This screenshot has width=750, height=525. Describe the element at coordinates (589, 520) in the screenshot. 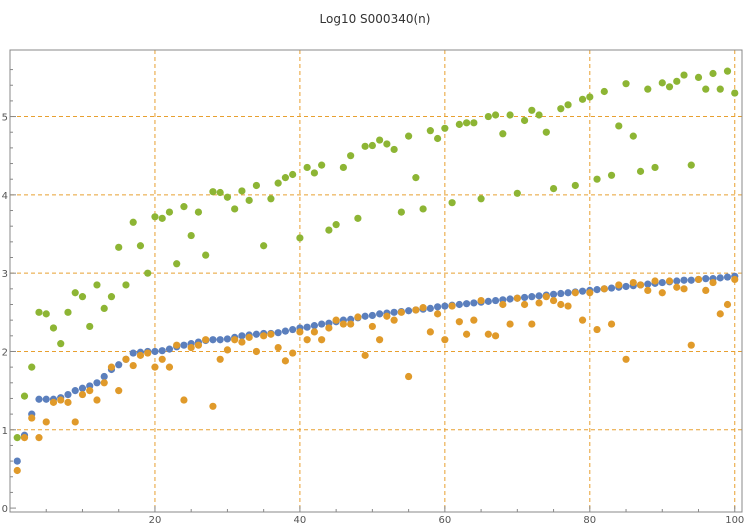

I see `x-tick-label: 80` at that location.